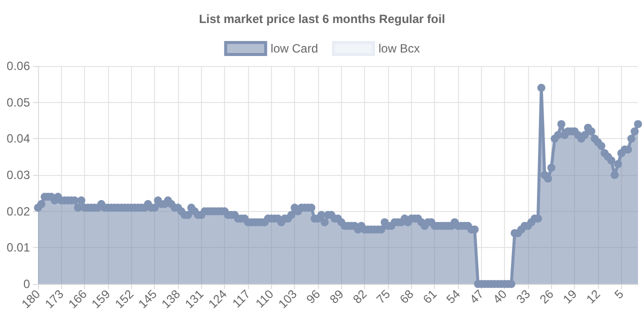 Image resolution: width=644 pixels, height=322 pixels. Describe the element at coordinates (360, 296) in the screenshot. I see `x-tick-label: 82` at that location.